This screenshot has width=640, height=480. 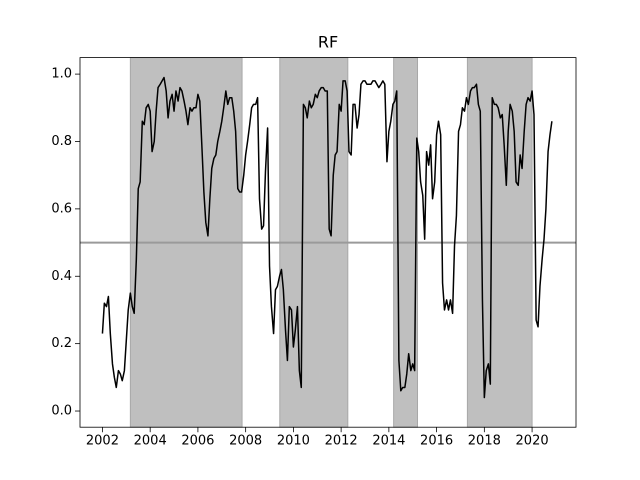 I want to click on y-tick-label: 0.6, so click(x=61, y=208).